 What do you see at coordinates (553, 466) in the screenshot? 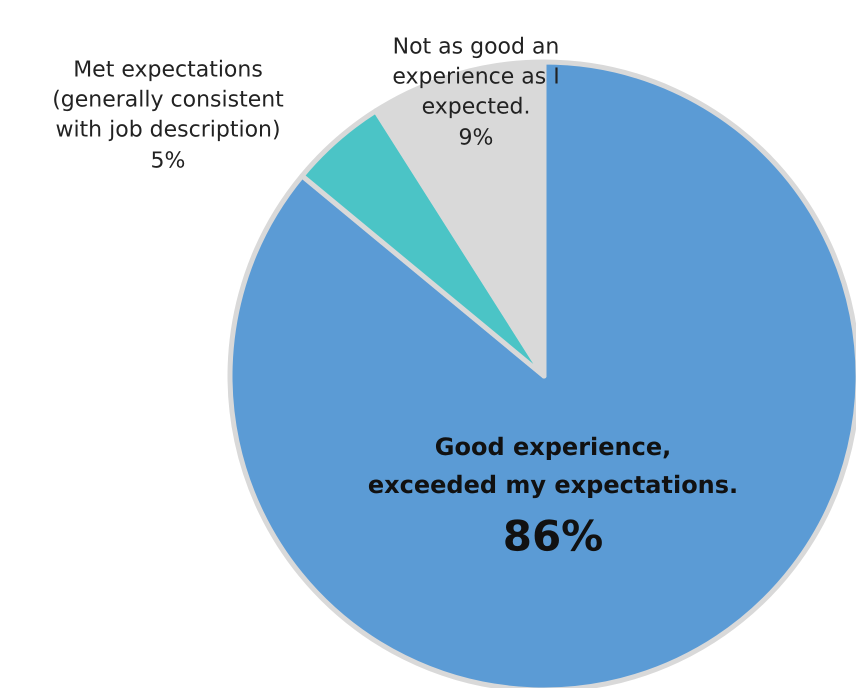
I see `slice-label: Good experience, exceeded my expectations.` at bounding box center [553, 466].